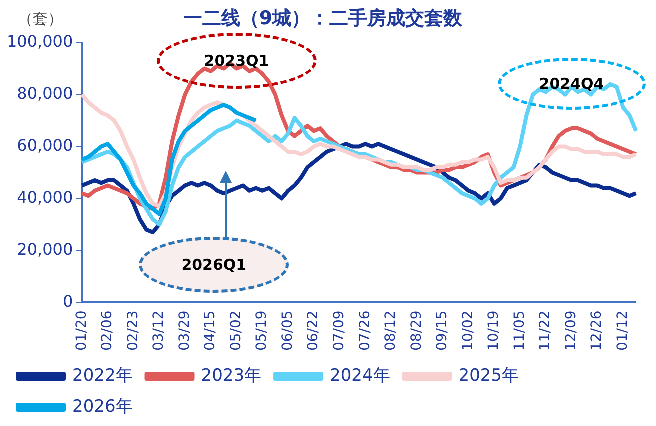 The width and height of the screenshot is (656, 426). Describe the element at coordinates (391, 331) in the screenshot. I see `x-tick-label: 08/12` at that location.